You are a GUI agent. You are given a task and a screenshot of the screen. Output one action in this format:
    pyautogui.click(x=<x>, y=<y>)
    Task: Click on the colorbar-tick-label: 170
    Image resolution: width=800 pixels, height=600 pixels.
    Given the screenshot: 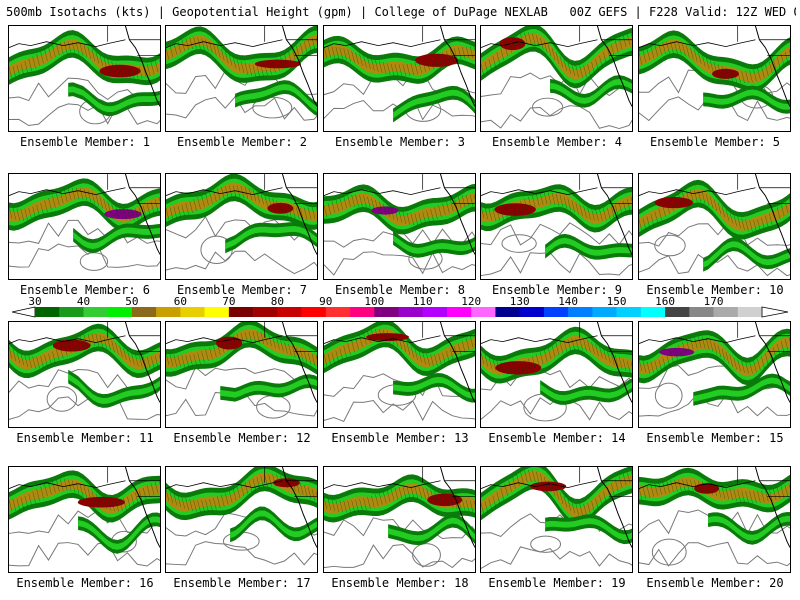 What is the action you would take?
    pyautogui.click(x=713, y=301)
    